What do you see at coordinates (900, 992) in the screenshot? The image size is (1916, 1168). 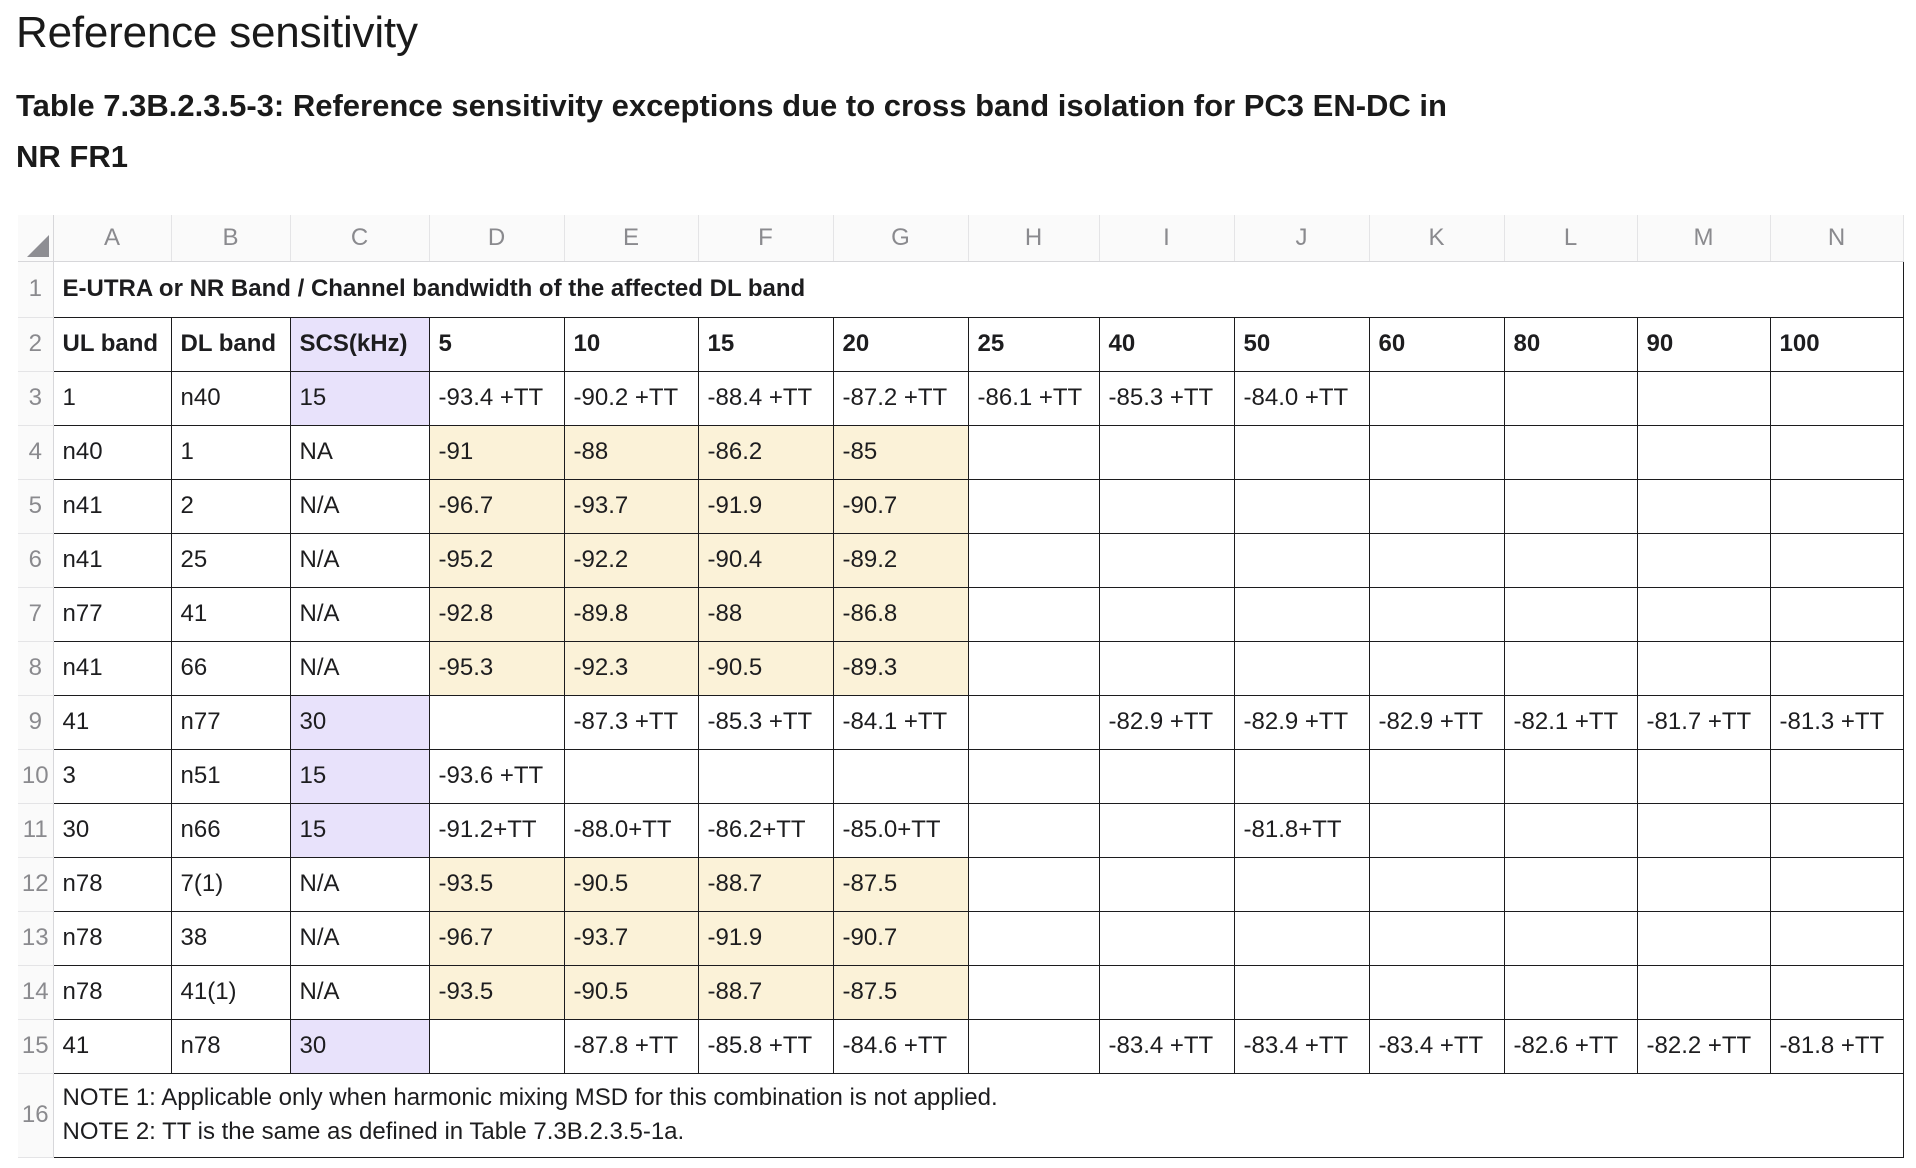 I see `data-cell: -87.5` at bounding box center [900, 992].